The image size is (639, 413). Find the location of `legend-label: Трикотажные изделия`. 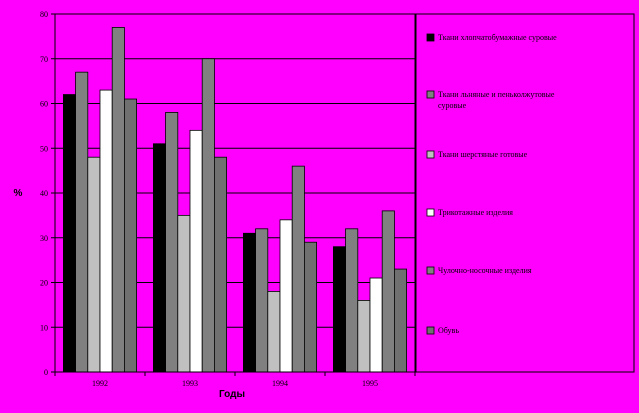

legend-label: Трикотажные изделия is located at coordinates (475, 212).